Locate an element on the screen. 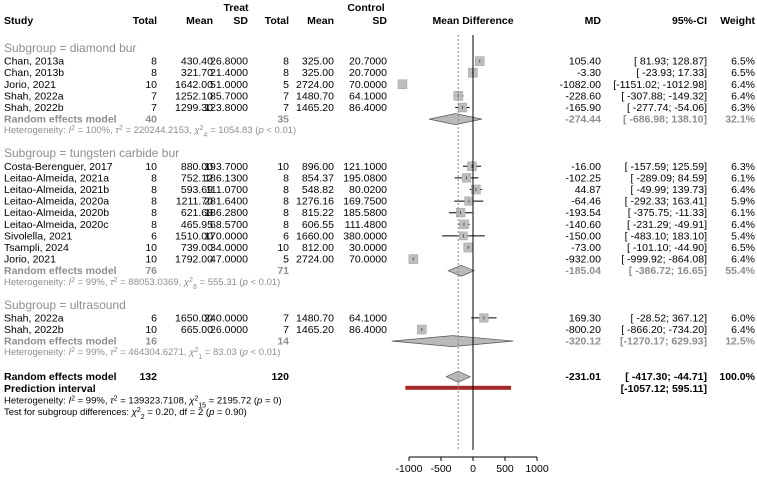  ci-value: [ -686.98; 138.10] is located at coordinates (665, 120).